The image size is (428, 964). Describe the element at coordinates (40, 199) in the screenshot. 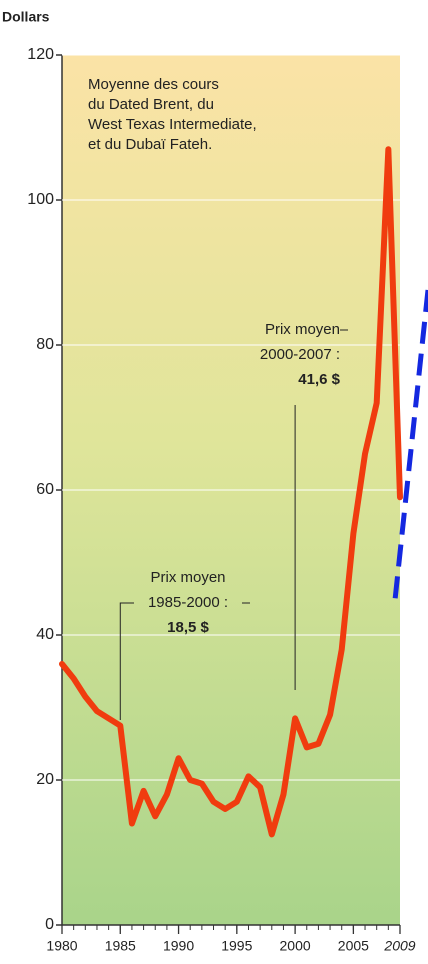

I see `y-tick-label: 100` at that location.